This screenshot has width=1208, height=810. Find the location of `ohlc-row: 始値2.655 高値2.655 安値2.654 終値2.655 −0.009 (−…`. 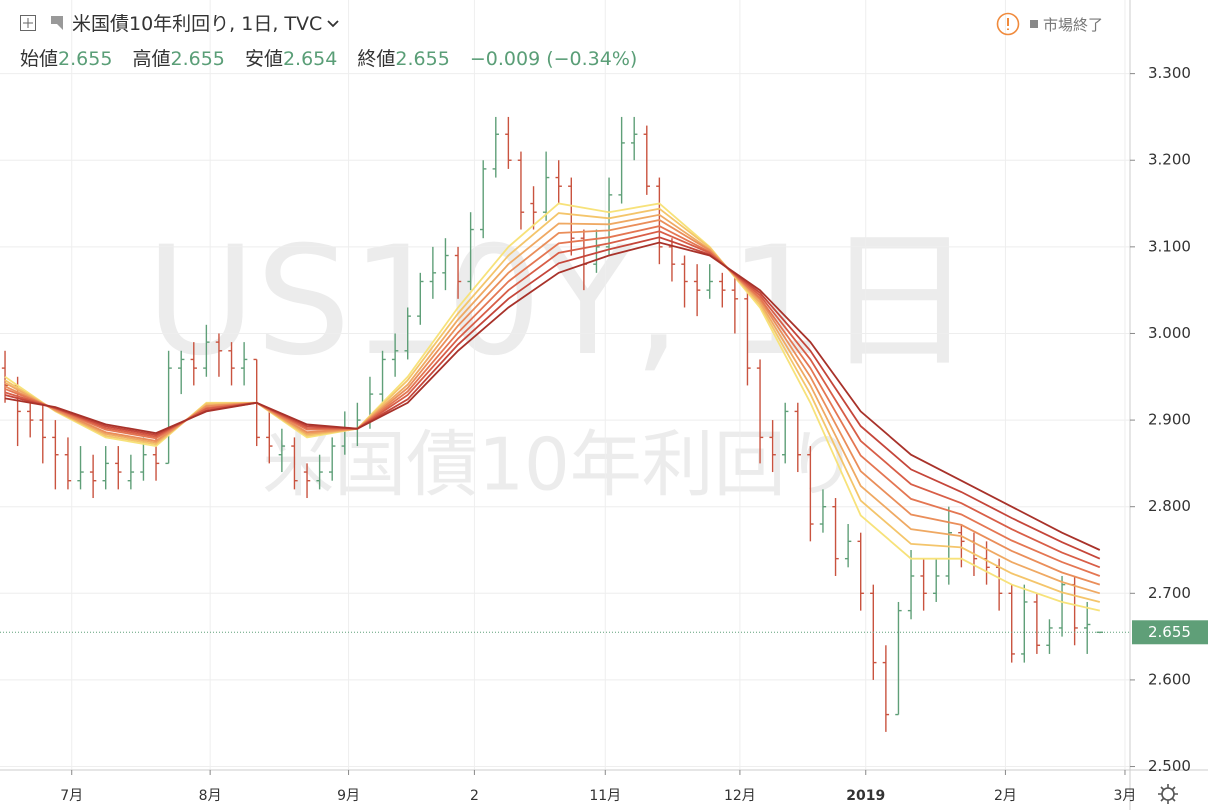

ohlc-row: 始値2.655 高値2.655 安値2.654 終値2.655 −0.009 (−… is located at coordinates (335, 57).